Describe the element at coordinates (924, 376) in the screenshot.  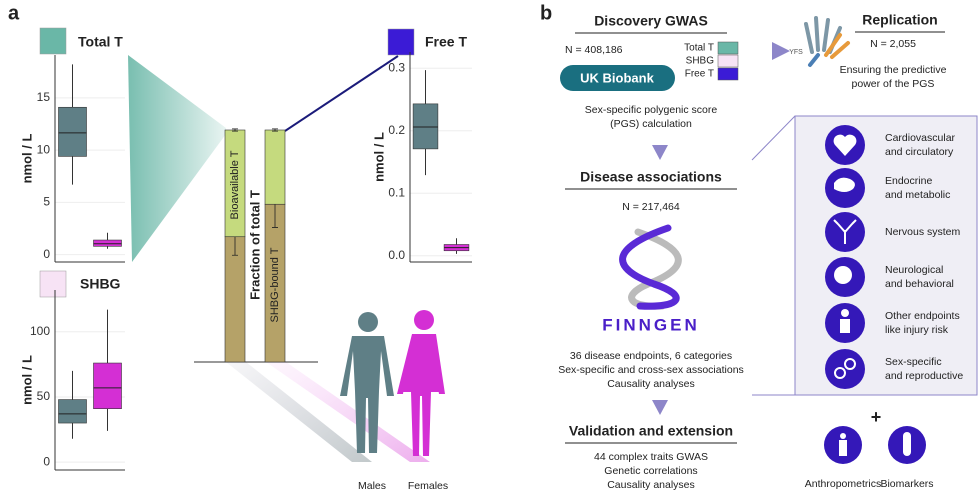
I see `category-label: and reproductive` at that location.